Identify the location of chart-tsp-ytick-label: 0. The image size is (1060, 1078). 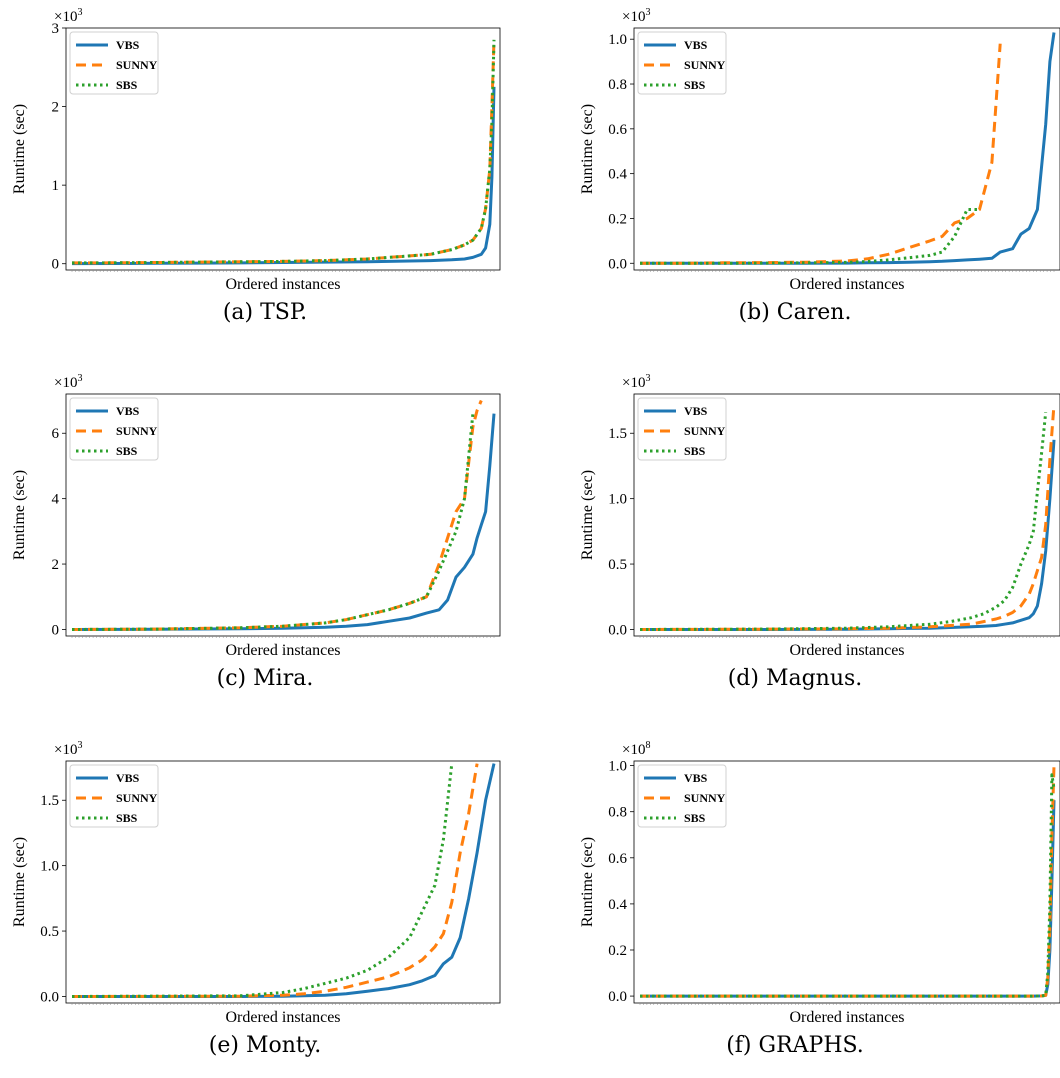
(56, 265).